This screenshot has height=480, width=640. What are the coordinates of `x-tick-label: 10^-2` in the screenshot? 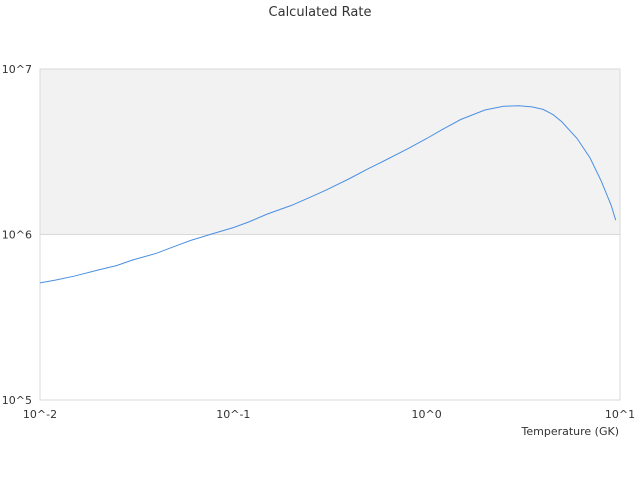 It's located at (40, 414).